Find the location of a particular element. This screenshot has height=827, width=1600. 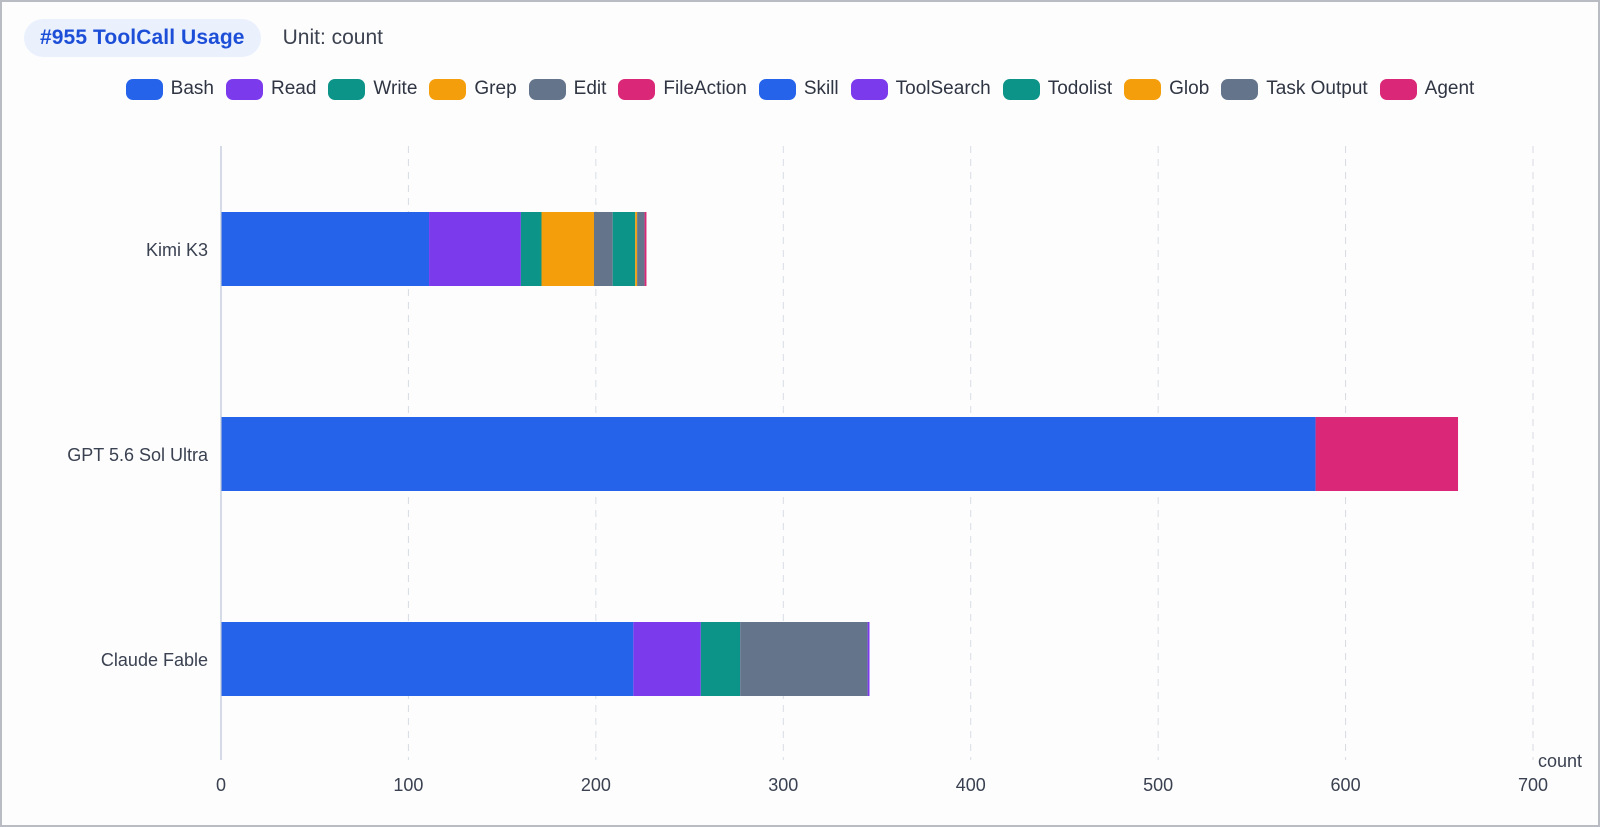

category-label: GPT 5.6 Sol Ultra is located at coordinates (138, 455).